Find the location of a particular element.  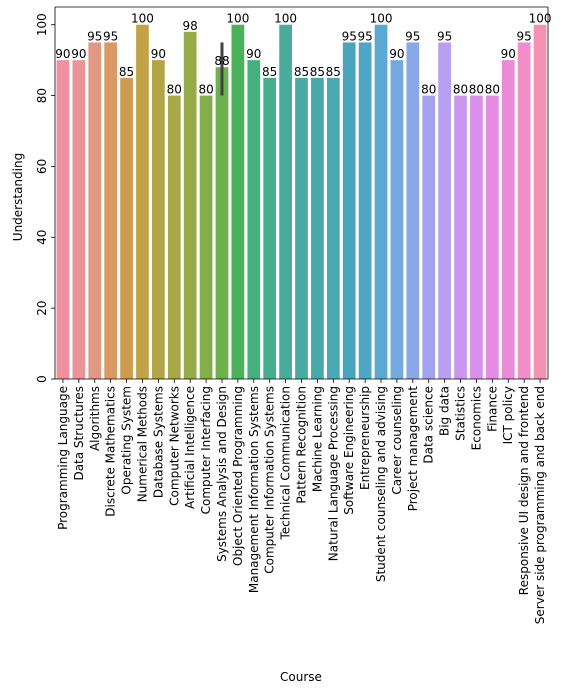

y-axis-title: Understanding is located at coordinates (18, 197).